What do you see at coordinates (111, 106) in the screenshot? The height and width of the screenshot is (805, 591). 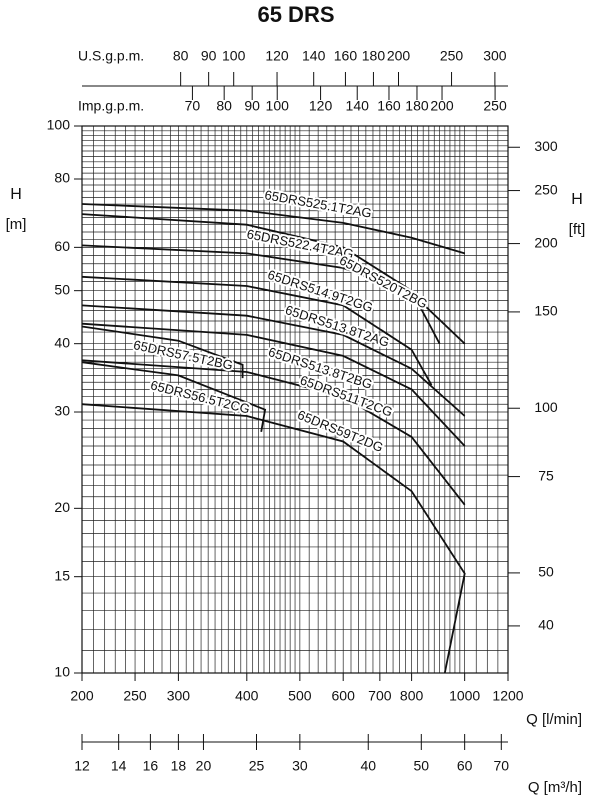 I see `x-top2-axis-label: Imp.g.p.m.` at bounding box center [111, 106].